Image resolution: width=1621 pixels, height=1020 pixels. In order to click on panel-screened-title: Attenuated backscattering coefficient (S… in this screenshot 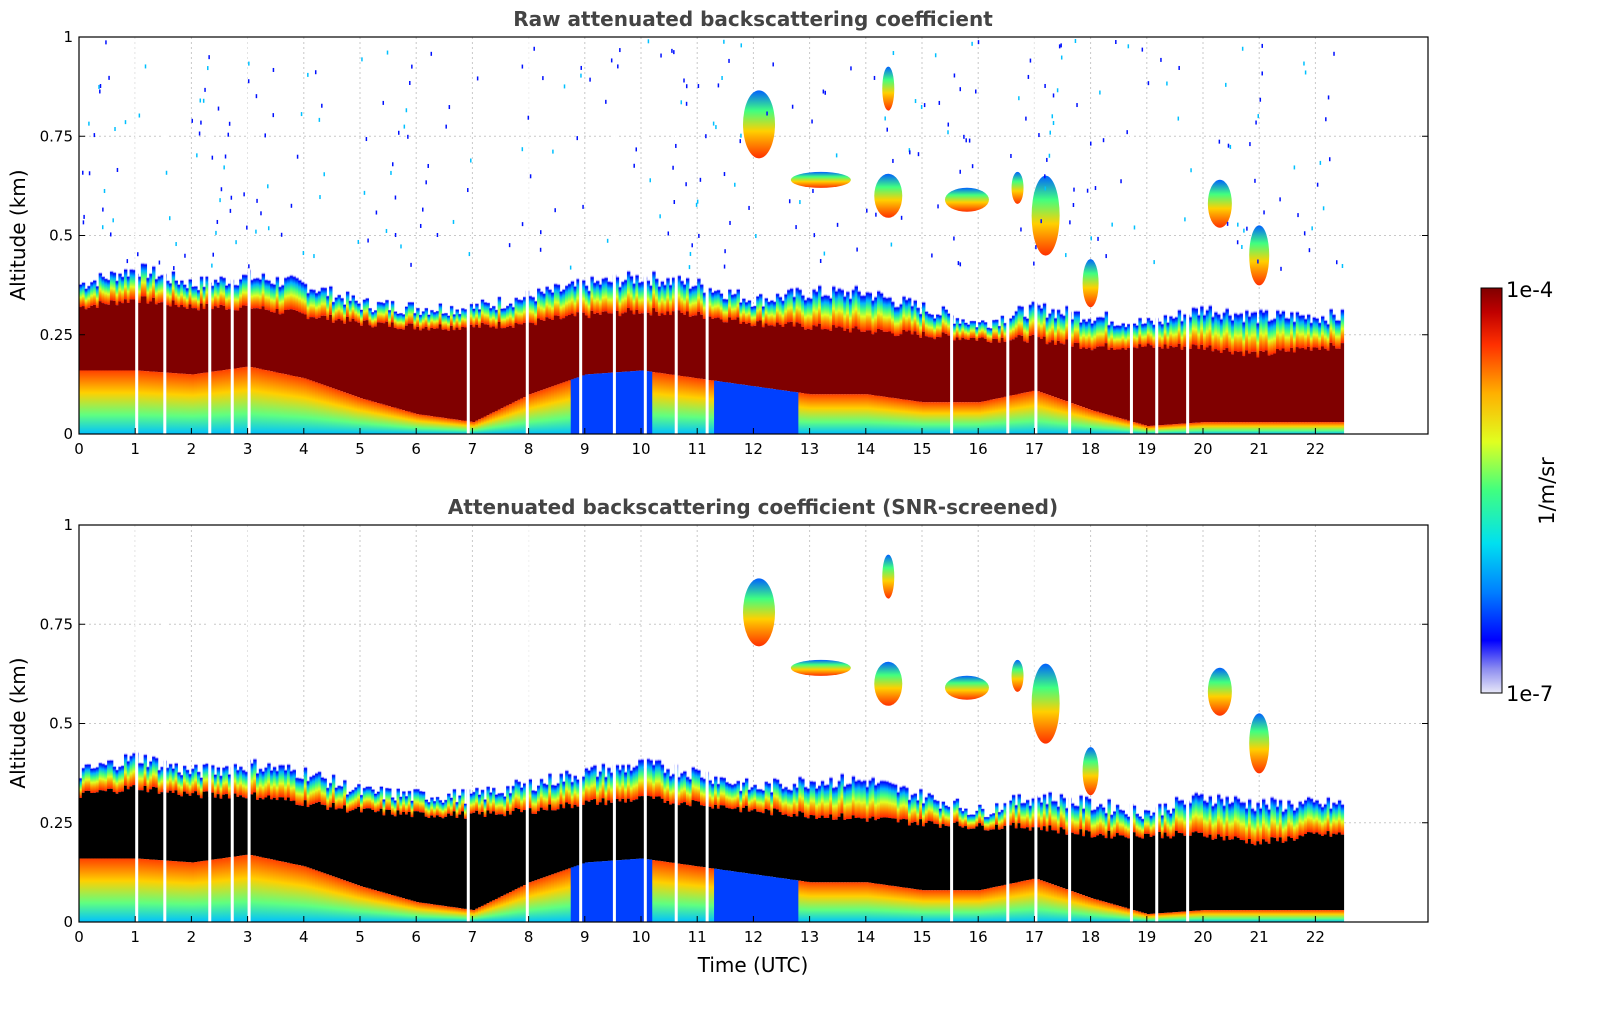, I will do `click(753, 507)`.